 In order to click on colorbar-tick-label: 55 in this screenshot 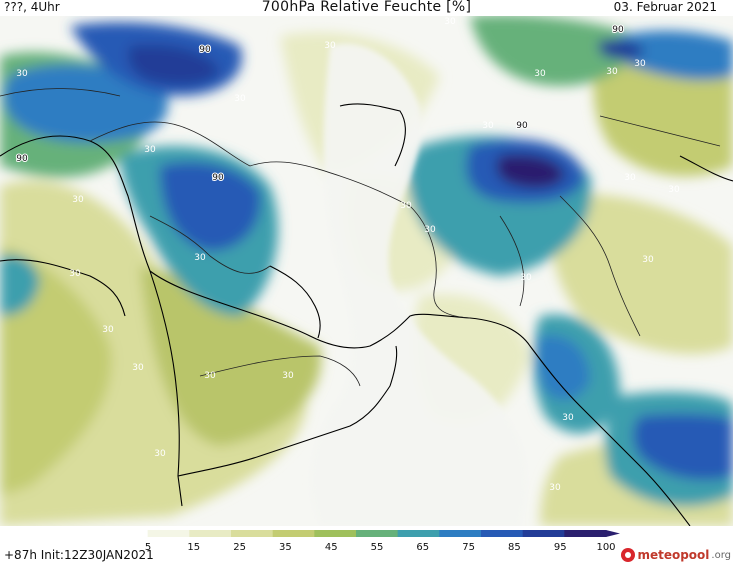, I will do `click(377, 547)`.